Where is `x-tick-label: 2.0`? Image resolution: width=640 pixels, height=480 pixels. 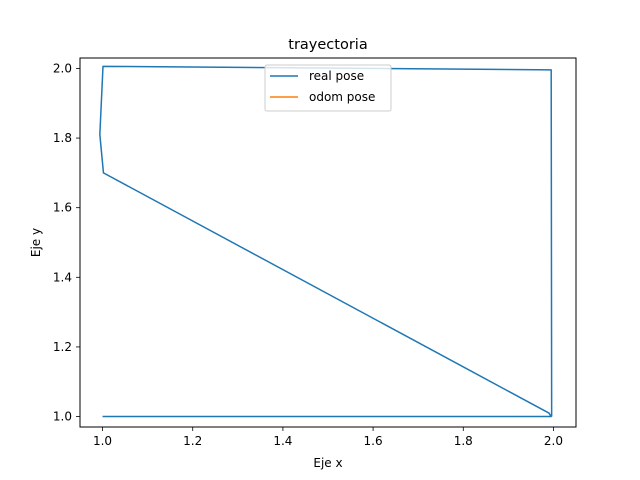 x-tick-label: 2.0 is located at coordinates (553, 441).